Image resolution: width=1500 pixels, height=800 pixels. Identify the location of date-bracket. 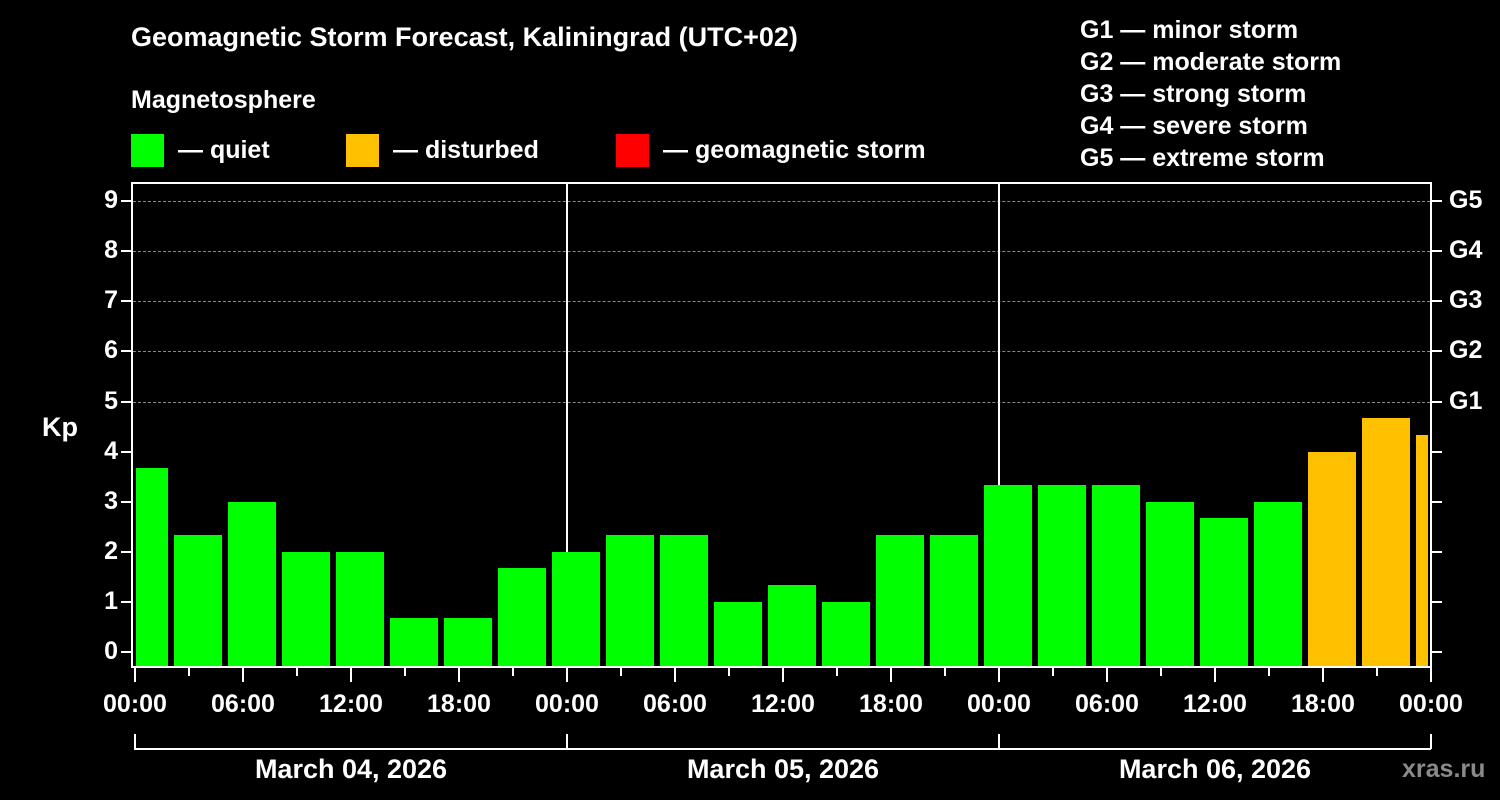
(782, 749).